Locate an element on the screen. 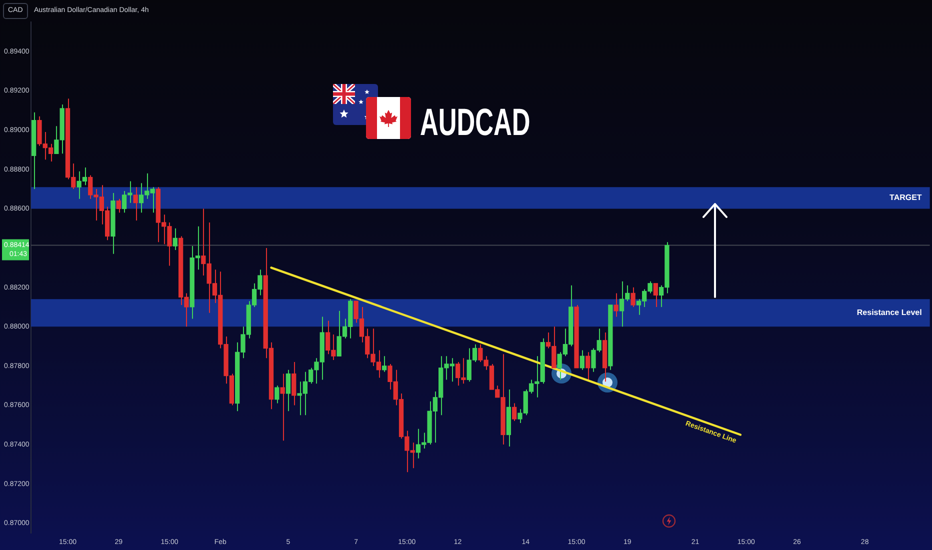 The width and height of the screenshot is (932, 550). band-label: TARGET is located at coordinates (906, 197).